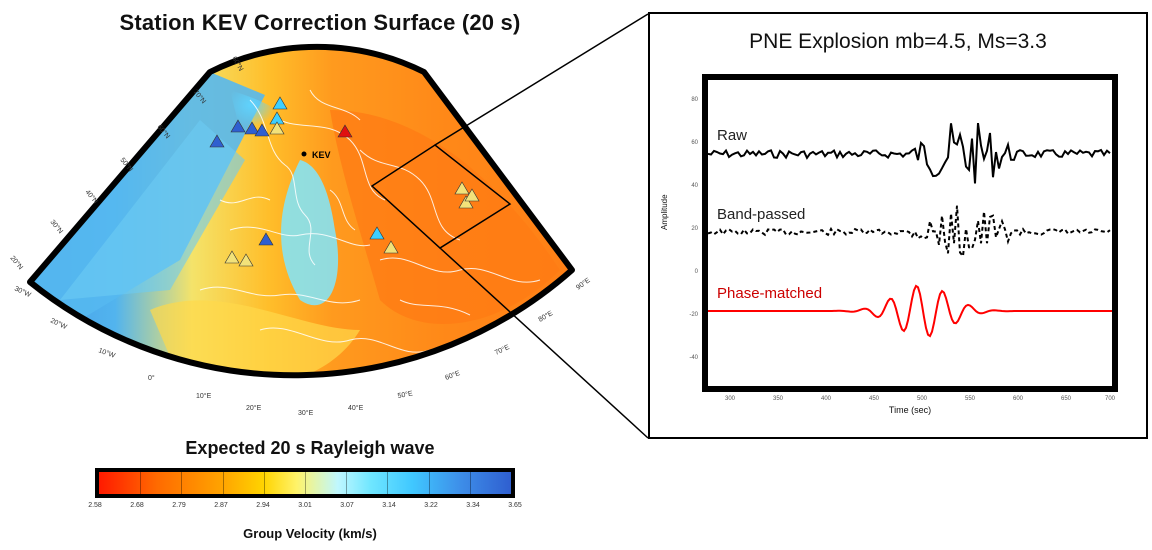  What do you see at coordinates (310, 533) in the screenshot?
I see `colorbar-axis-label: Group Velocity (km/s)` at bounding box center [310, 533].